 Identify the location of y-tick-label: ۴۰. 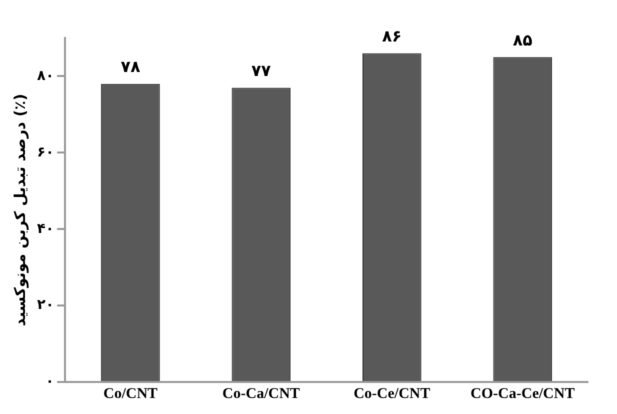
(45, 228).